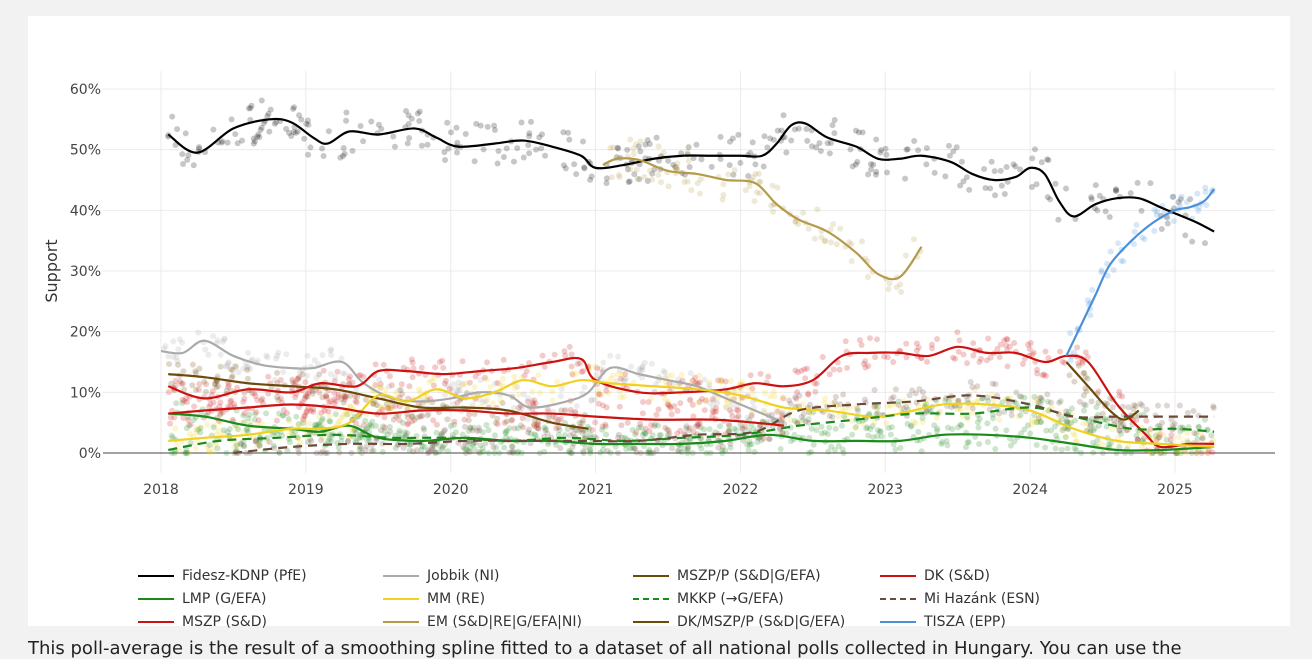 This screenshot has height=659, width=1312. Describe the element at coordinates (401, 599) in the screenshot. I see `legend-swatch` at that location.